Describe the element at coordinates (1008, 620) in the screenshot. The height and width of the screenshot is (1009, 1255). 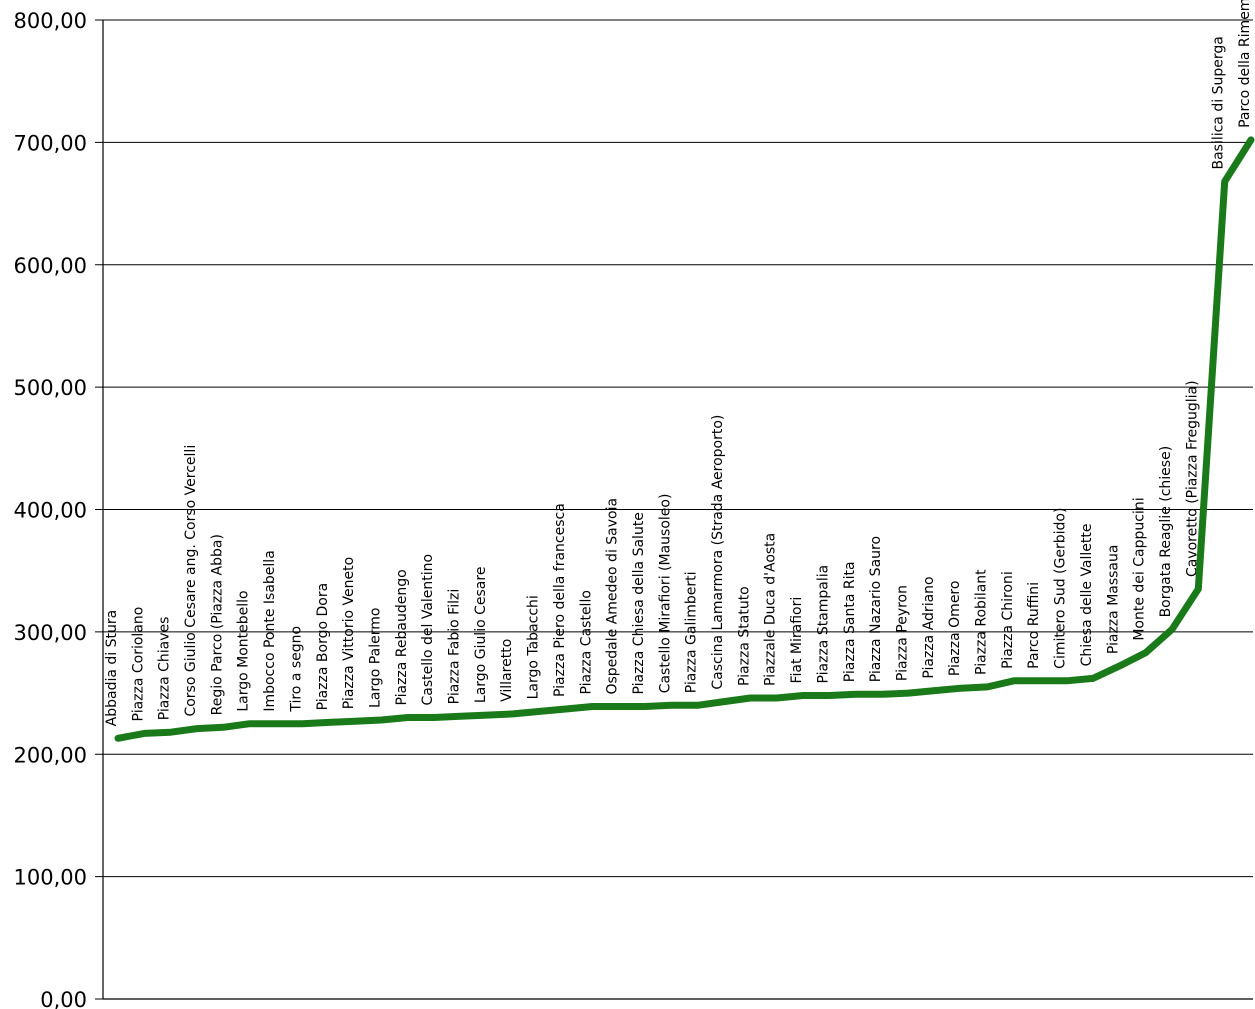
I see `point-label: Piazza Chironi` at that location.